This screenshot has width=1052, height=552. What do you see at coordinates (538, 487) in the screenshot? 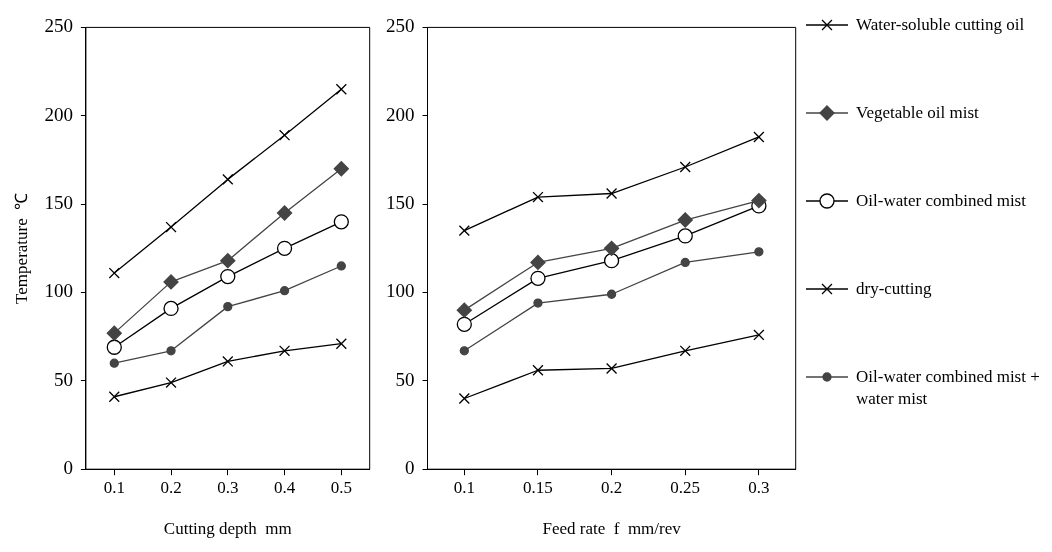
I see `x-tick-label: 0.15` at bounding box center [538, 487].